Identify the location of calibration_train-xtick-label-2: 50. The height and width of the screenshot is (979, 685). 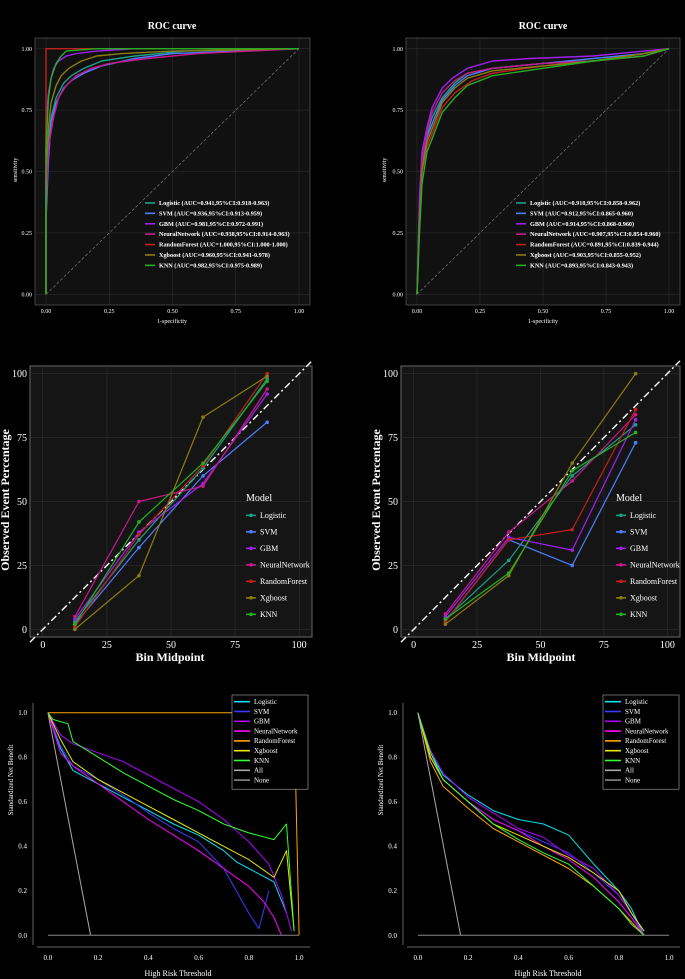
(171, 645).